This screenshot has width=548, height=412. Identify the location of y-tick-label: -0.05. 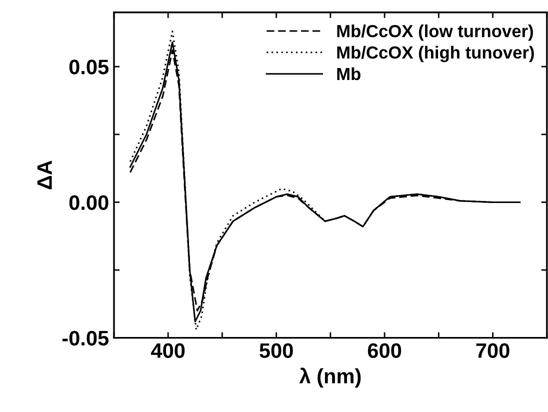
(85, 338).